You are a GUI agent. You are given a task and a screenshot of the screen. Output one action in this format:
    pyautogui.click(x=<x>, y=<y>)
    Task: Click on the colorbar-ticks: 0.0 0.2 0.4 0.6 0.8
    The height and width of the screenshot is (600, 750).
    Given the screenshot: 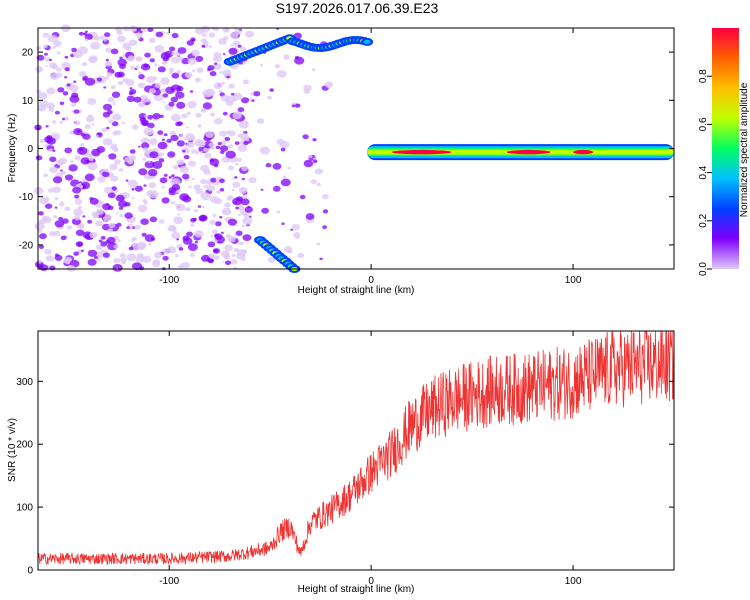 What is the action you would take?
    pyautogui.click(x=705, y=172)
    